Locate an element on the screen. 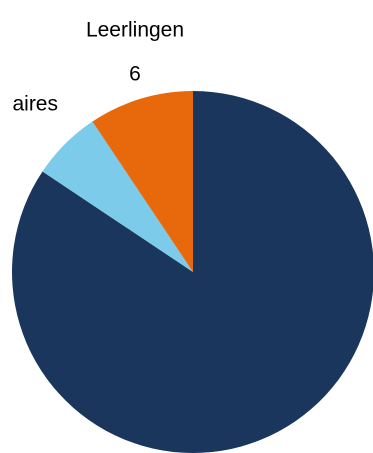 This screenshot has width=373, height=453. slice-label: Leerlingen is located at coordinates (135, 30).